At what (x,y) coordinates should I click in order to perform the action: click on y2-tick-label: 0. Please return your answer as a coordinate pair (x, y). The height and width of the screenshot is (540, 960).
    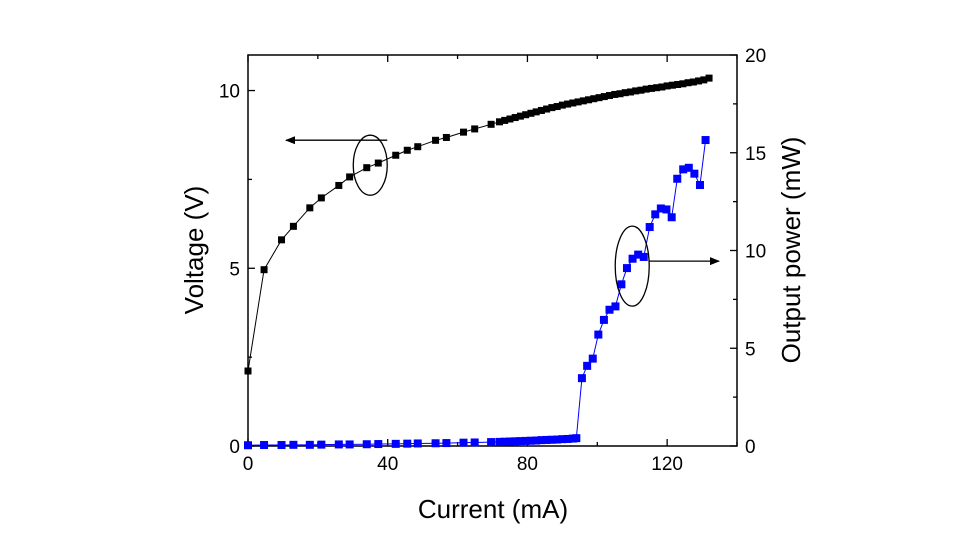
    Looking at the image, I should click on (750, 447).